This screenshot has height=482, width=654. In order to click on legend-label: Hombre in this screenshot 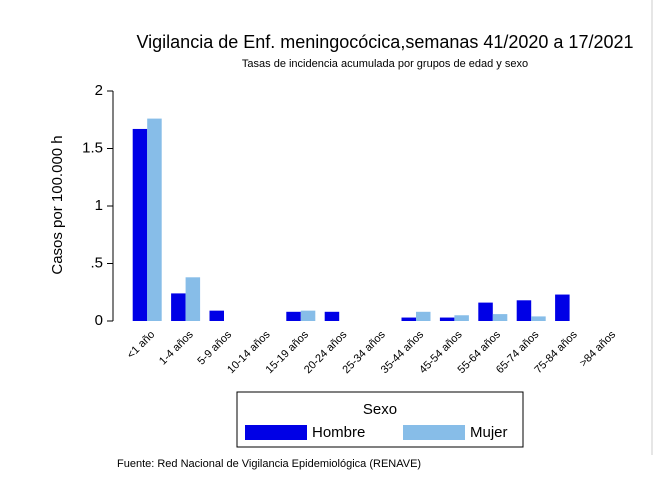, I will do `click(338, 432)`.